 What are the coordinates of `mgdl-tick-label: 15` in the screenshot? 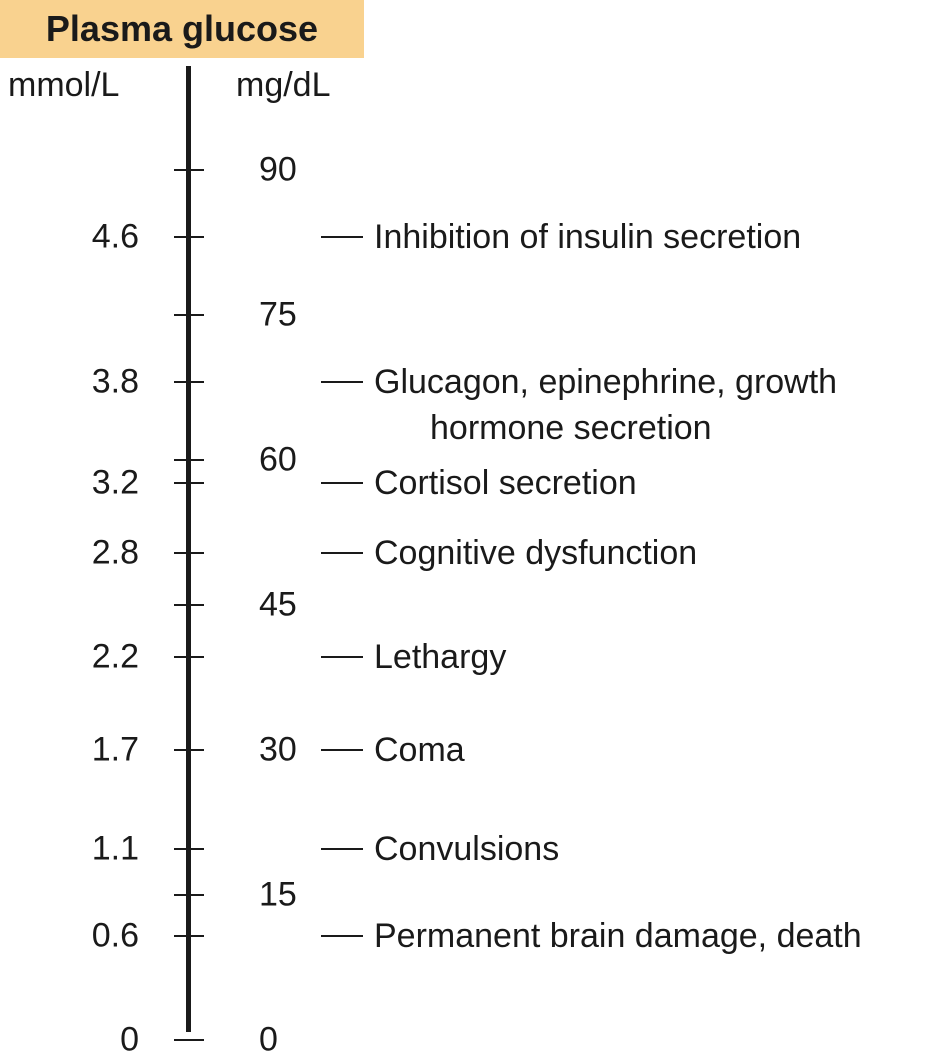 It's located at (278, 894).